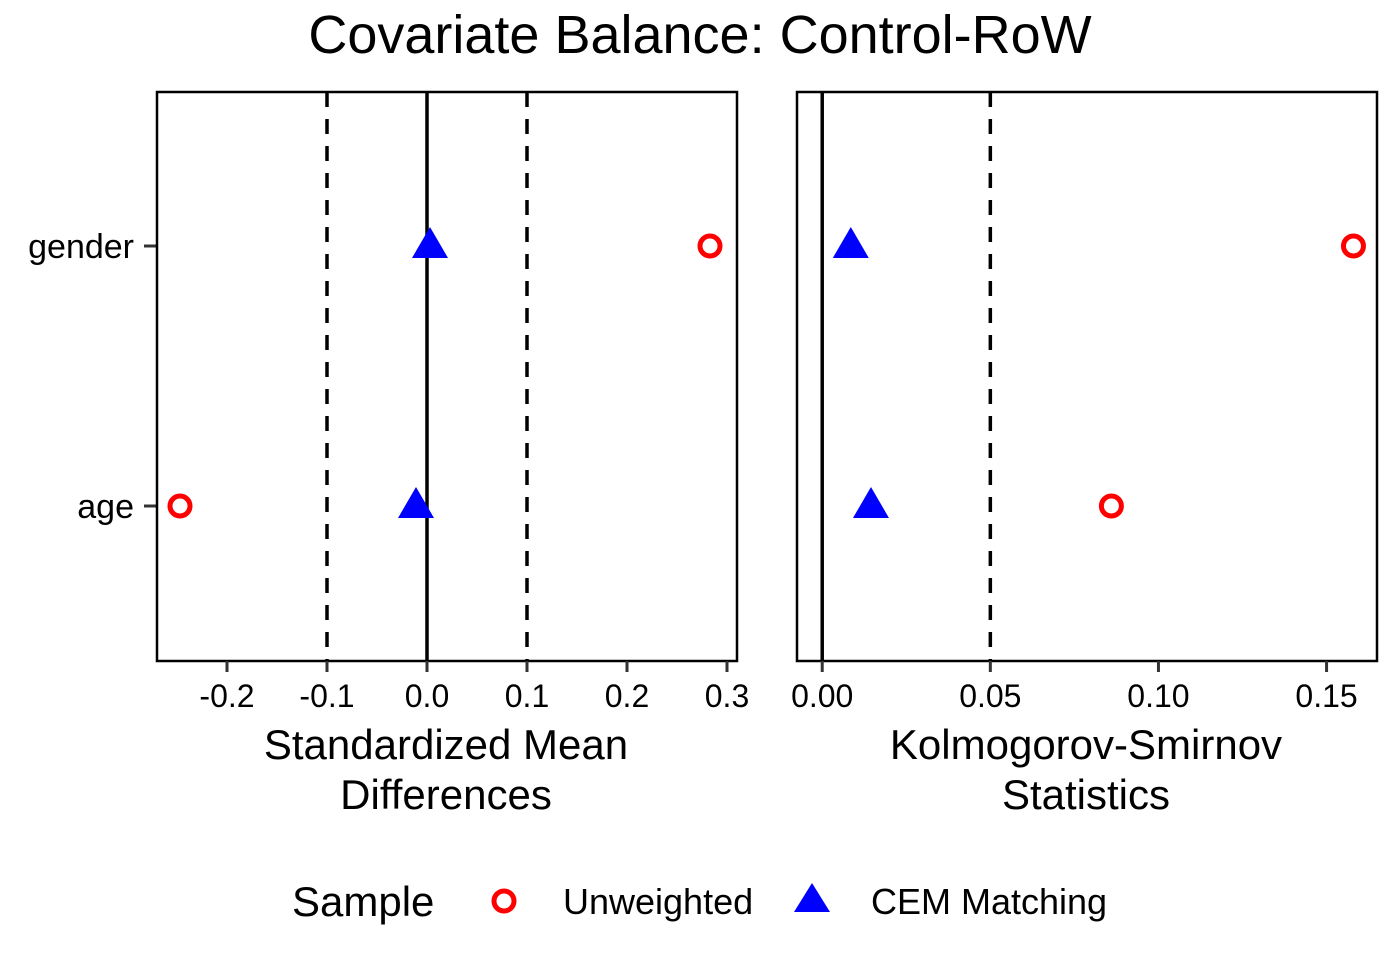  I want to click on panel-ks-xticks: 0.00 0.05 0.10 0.15, so click(1074, 687).